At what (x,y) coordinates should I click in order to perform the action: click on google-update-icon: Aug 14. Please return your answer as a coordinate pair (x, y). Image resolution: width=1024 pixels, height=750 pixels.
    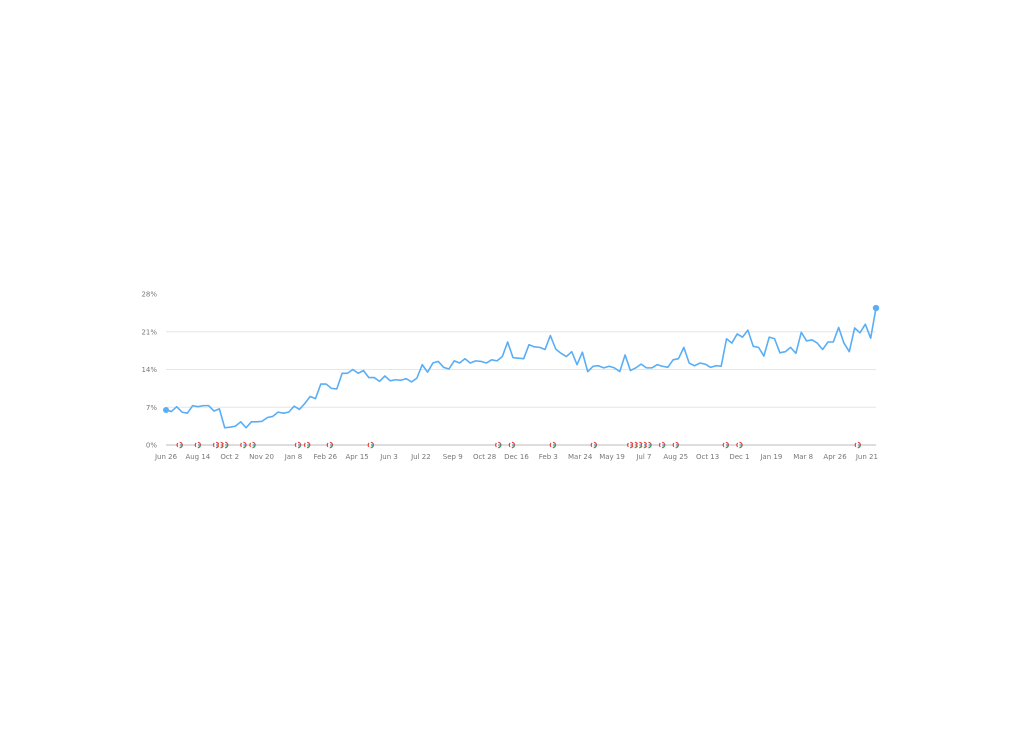
    Looking at the image, I should click on (198, 445).